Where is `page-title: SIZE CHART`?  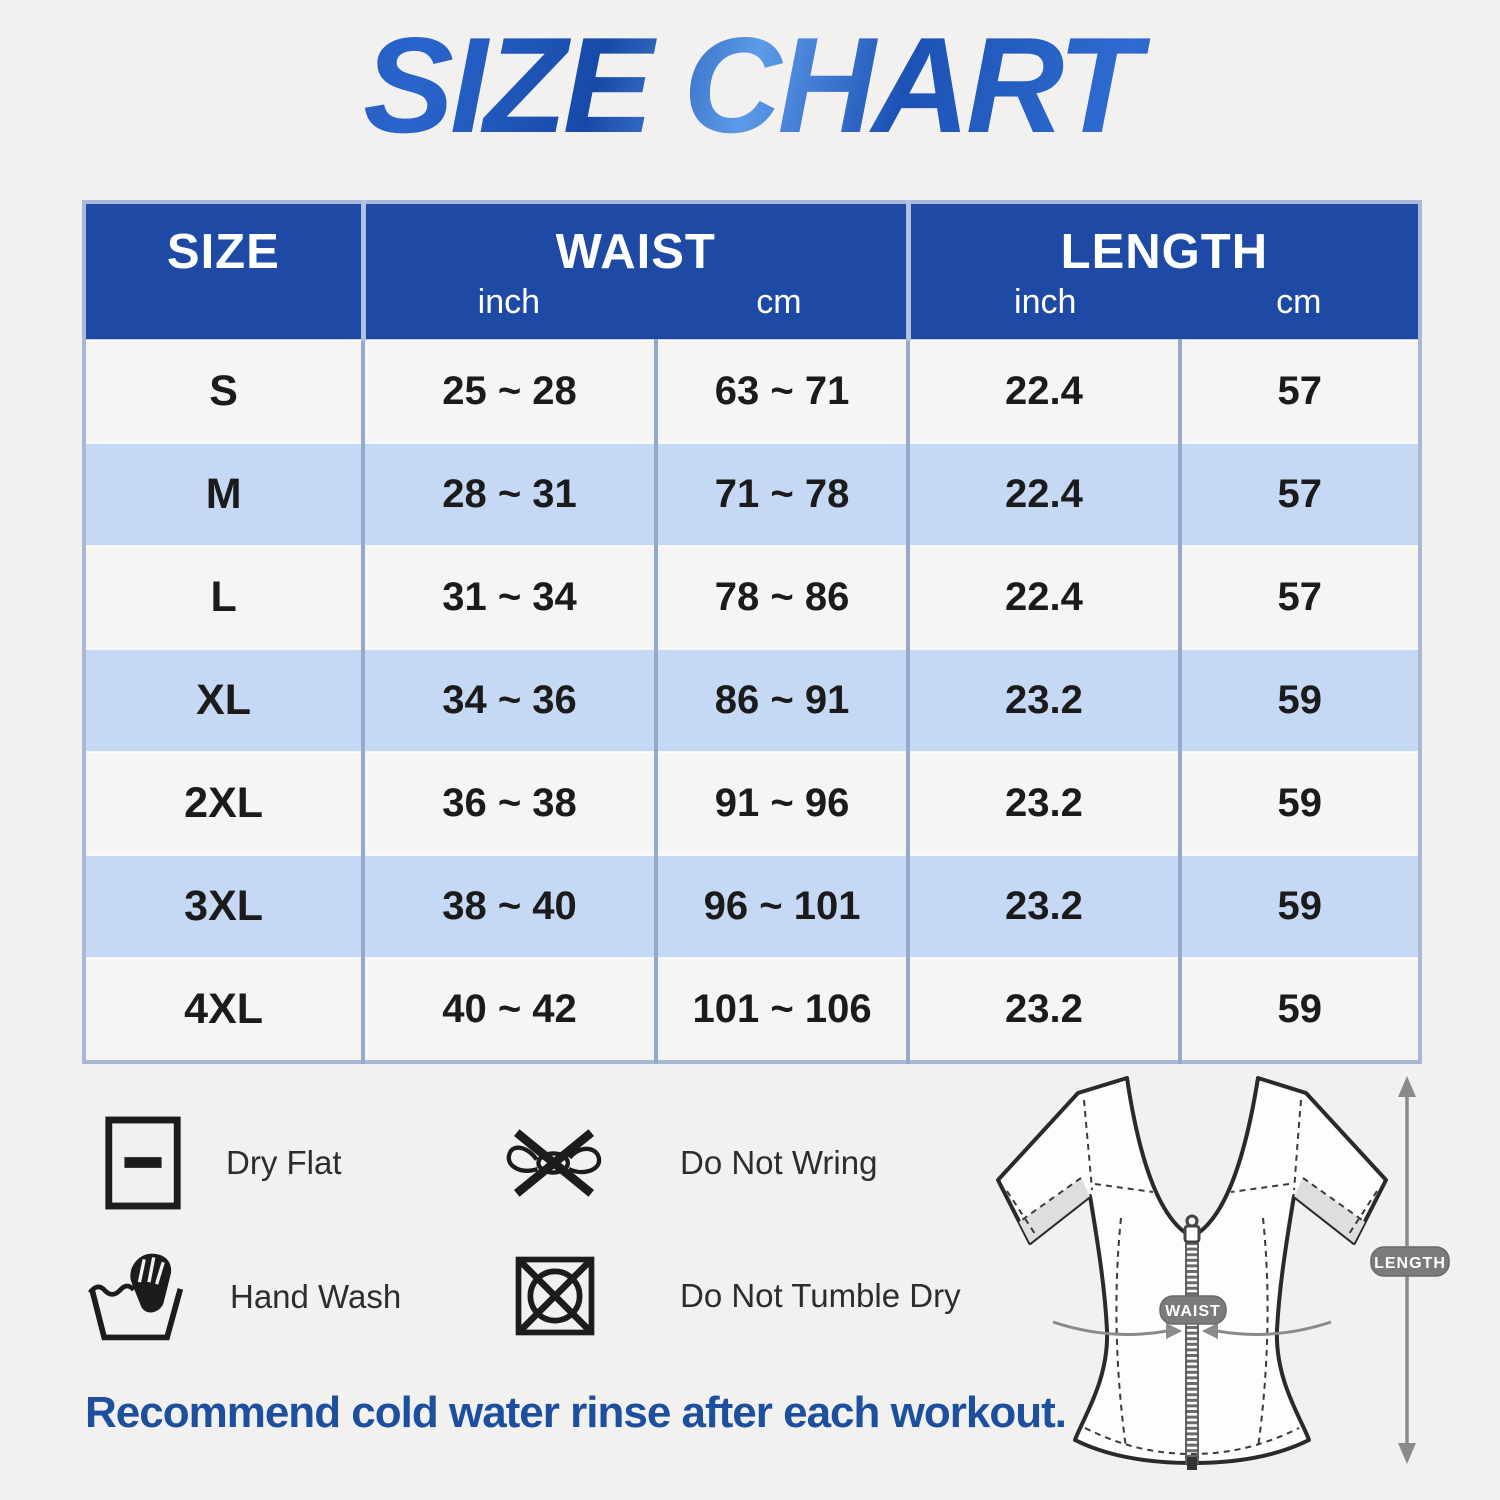 page-title: SIZE CHART is located at coordinates (750, 85).